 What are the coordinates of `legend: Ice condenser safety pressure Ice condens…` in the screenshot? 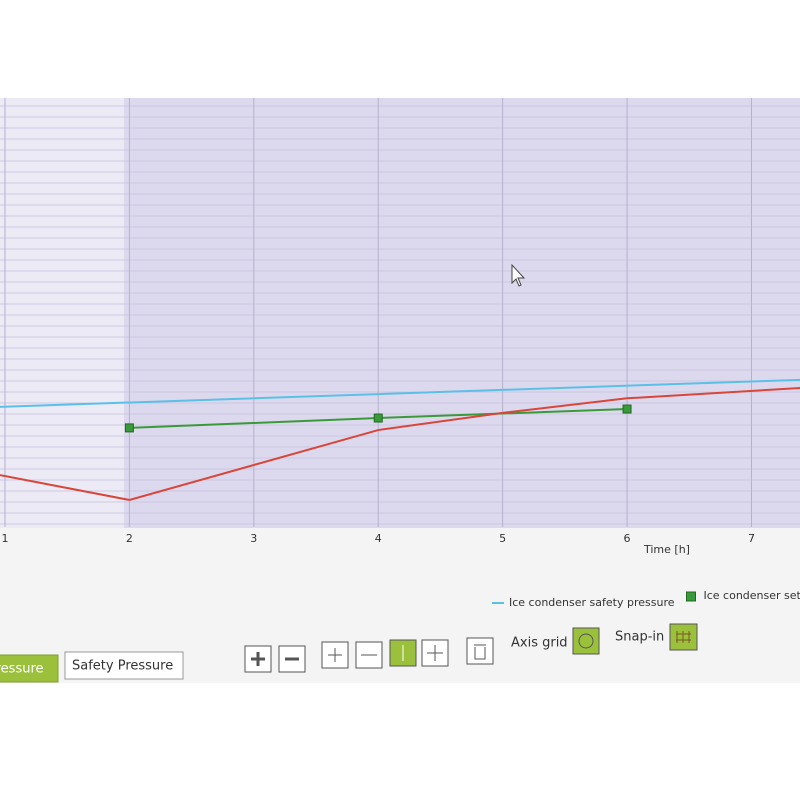 It's located at (646, 599).